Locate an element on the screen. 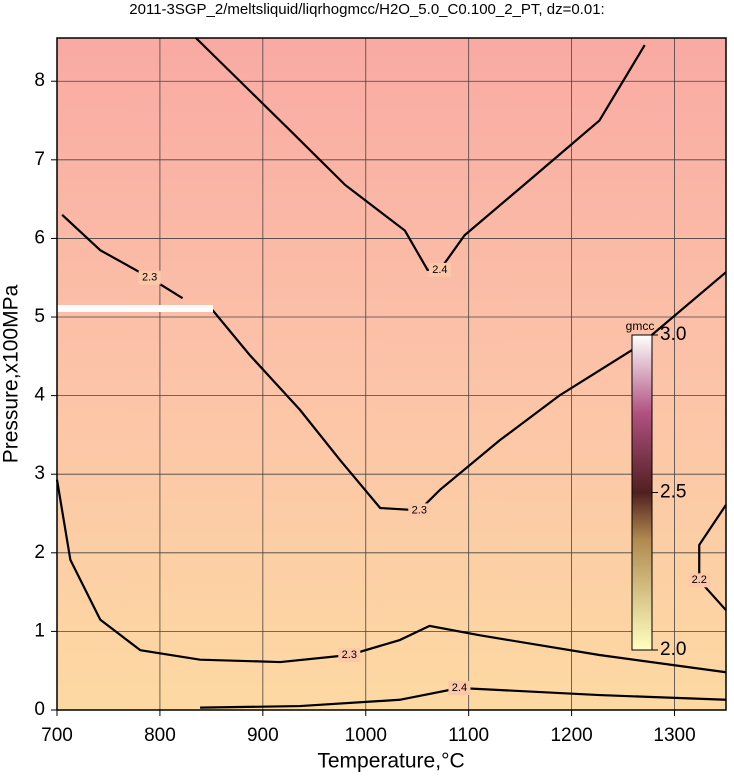  y-tick-label: 2 is located at coordinates (39, 552).